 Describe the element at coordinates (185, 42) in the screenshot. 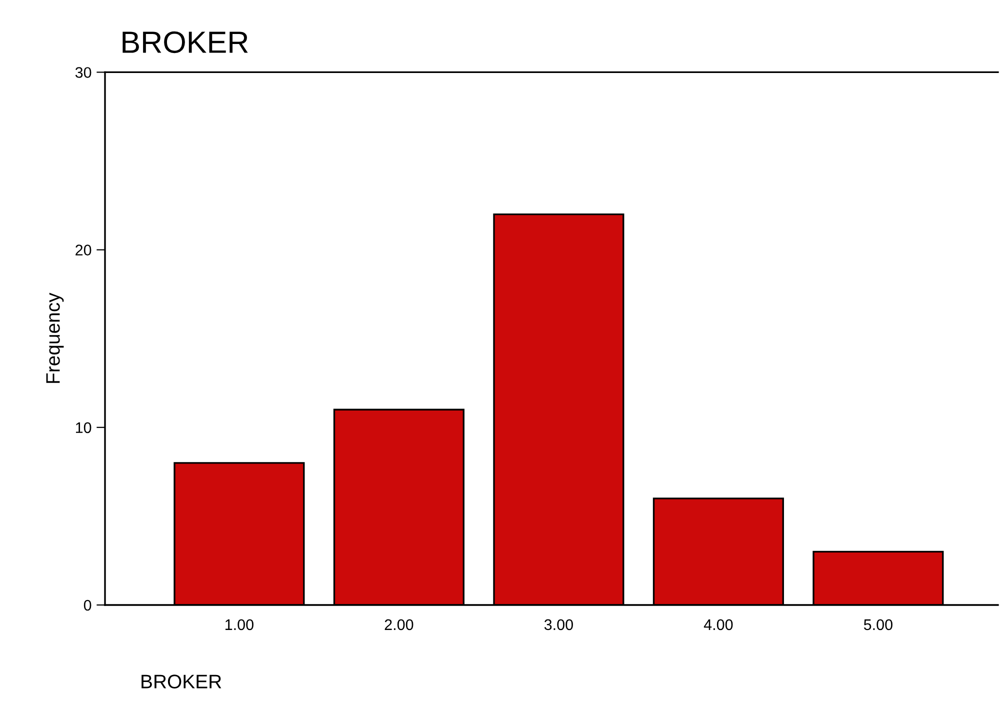

I see `chart-title: BROKER` at that location.